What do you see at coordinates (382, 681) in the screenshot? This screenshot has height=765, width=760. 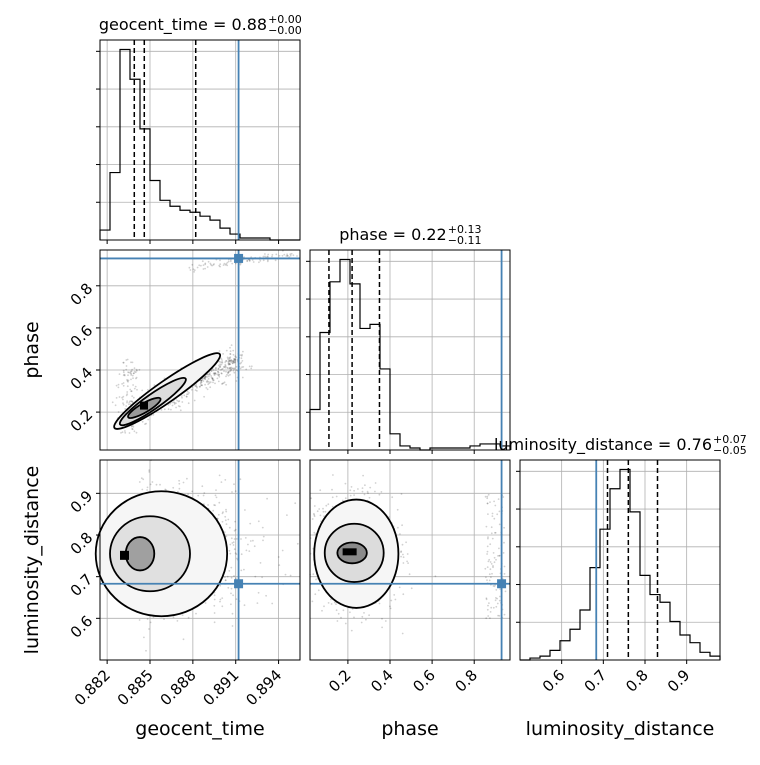 I see `tick-label-x-phase-1: 0.4` at bounding box center [382, 681].